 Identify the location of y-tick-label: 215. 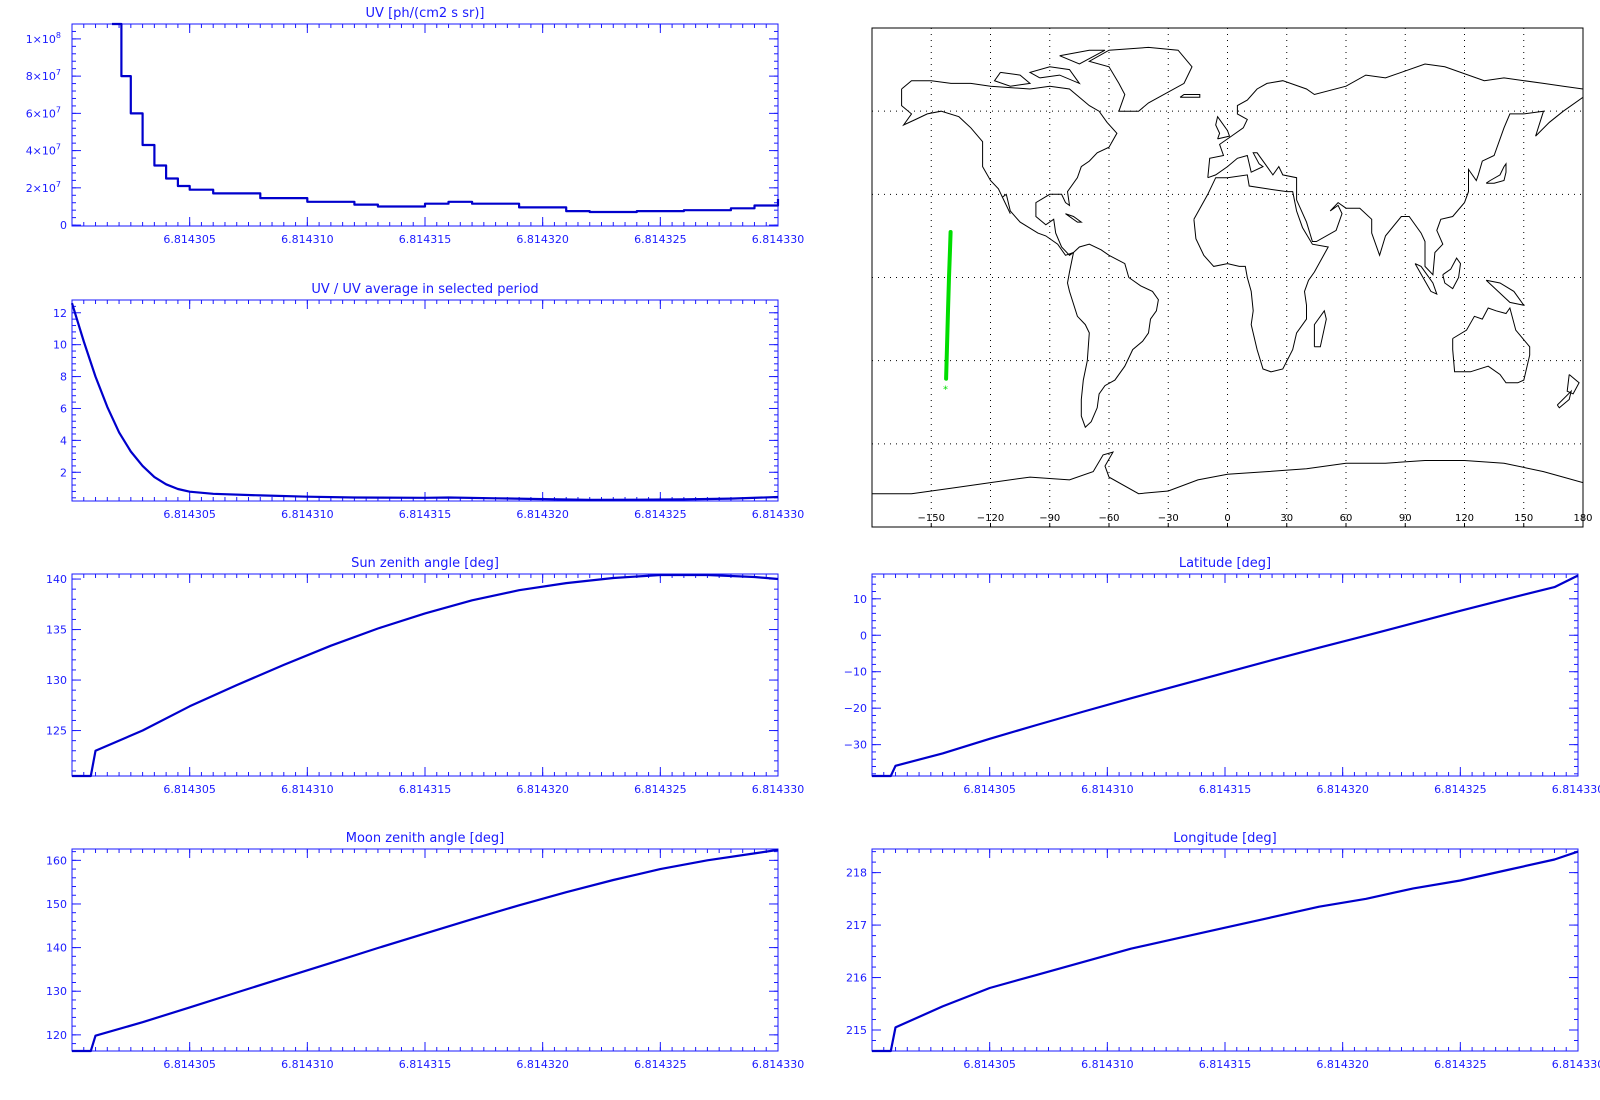
(856, 1030).